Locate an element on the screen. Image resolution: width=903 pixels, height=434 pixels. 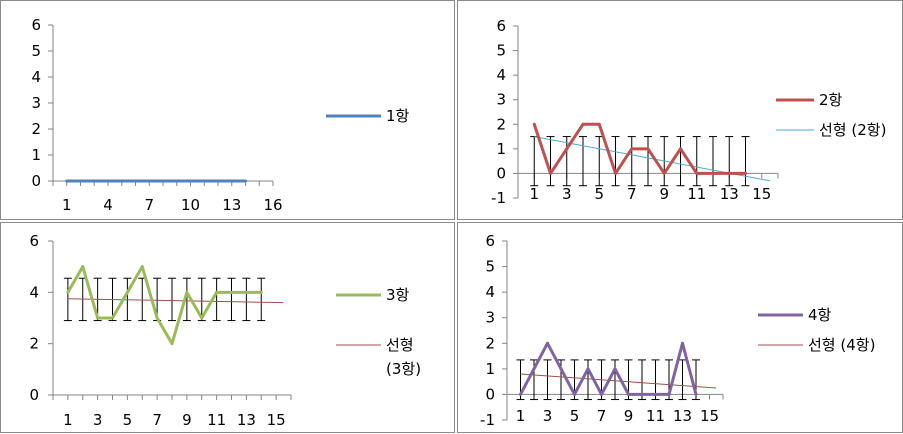
legend-label: 1항 is located at coordinates (398, 116).